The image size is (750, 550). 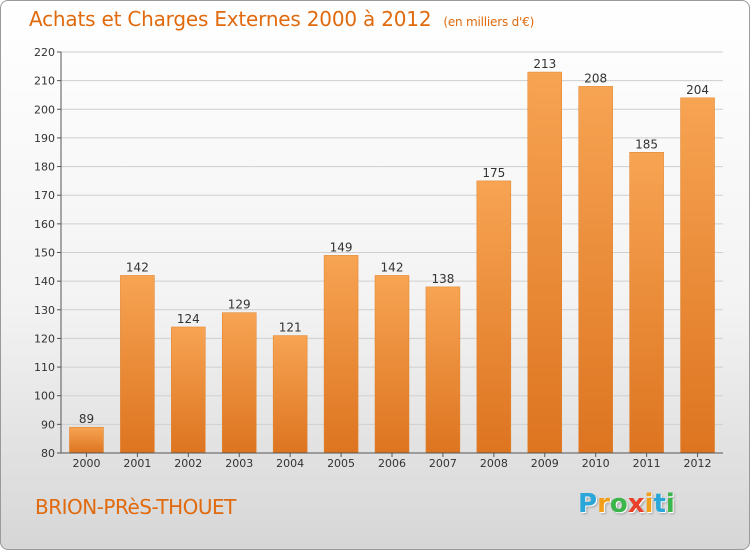 What do you see at coordinates (44, 253) in the screenshot?
I see `y-tick-label: 150` at bounding box center [44, 253].